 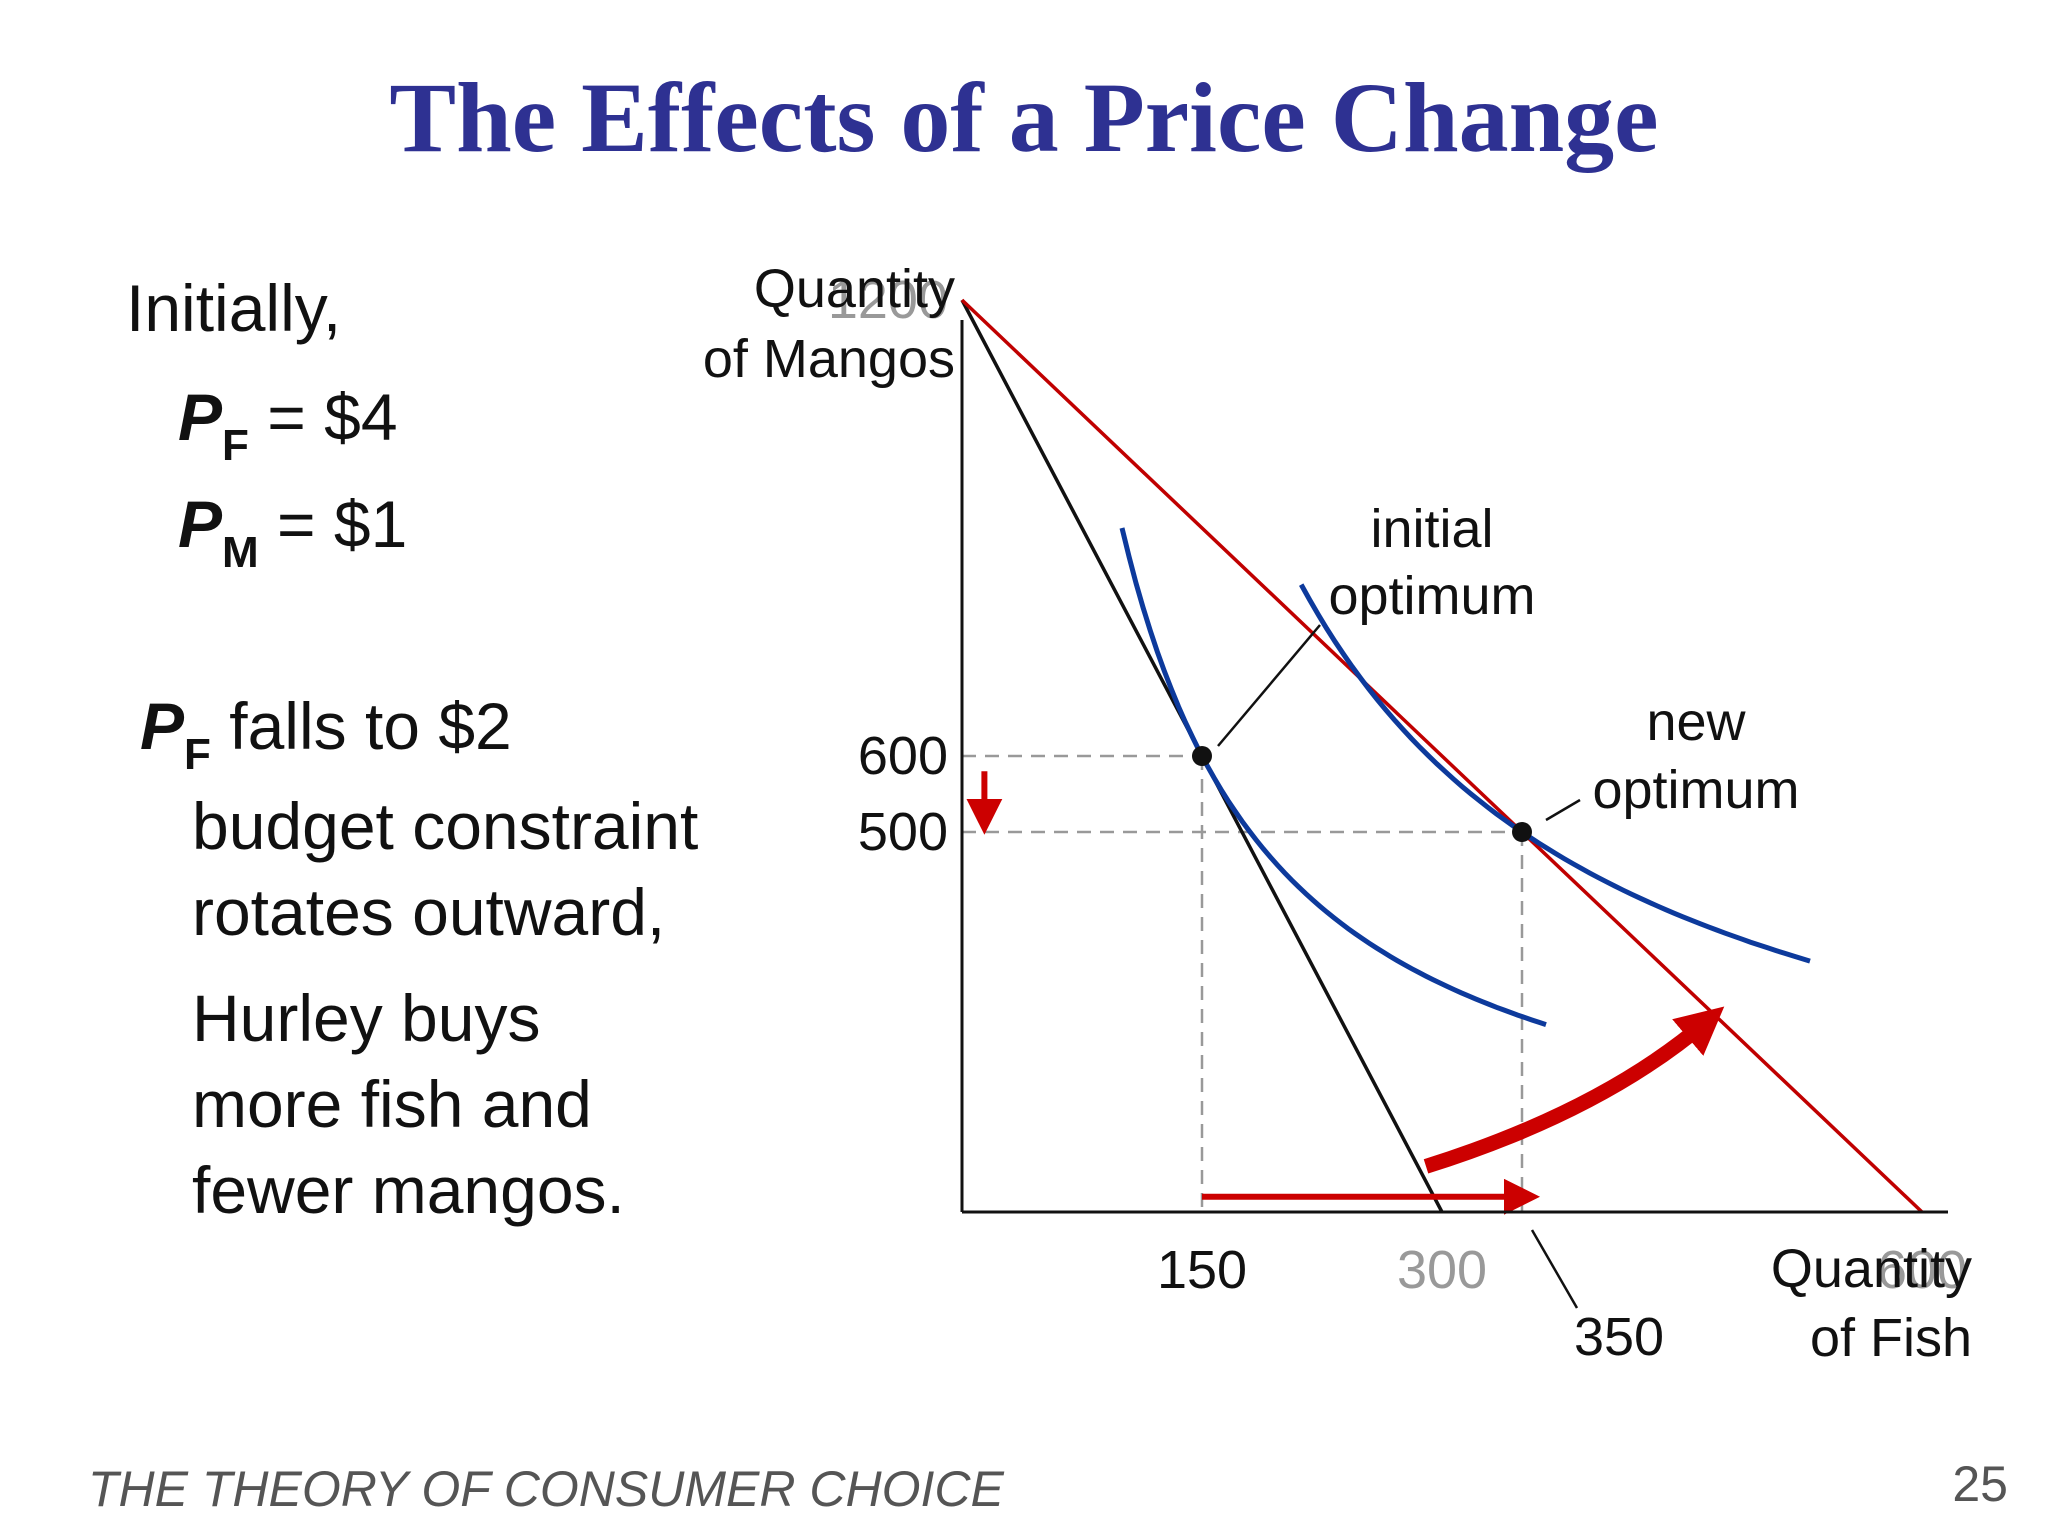 I want to click on new-optimum-point, so click(x=1522, y=832).